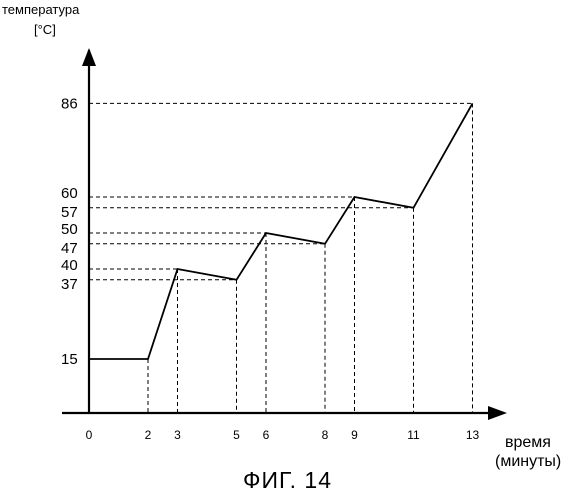 Image resolution: width=575 pixels, height=500 pixels. What do you see at coordinates (473, 435) in the screenshot?
I see `x-tick-label: 13` at bounding box center [473, 435].